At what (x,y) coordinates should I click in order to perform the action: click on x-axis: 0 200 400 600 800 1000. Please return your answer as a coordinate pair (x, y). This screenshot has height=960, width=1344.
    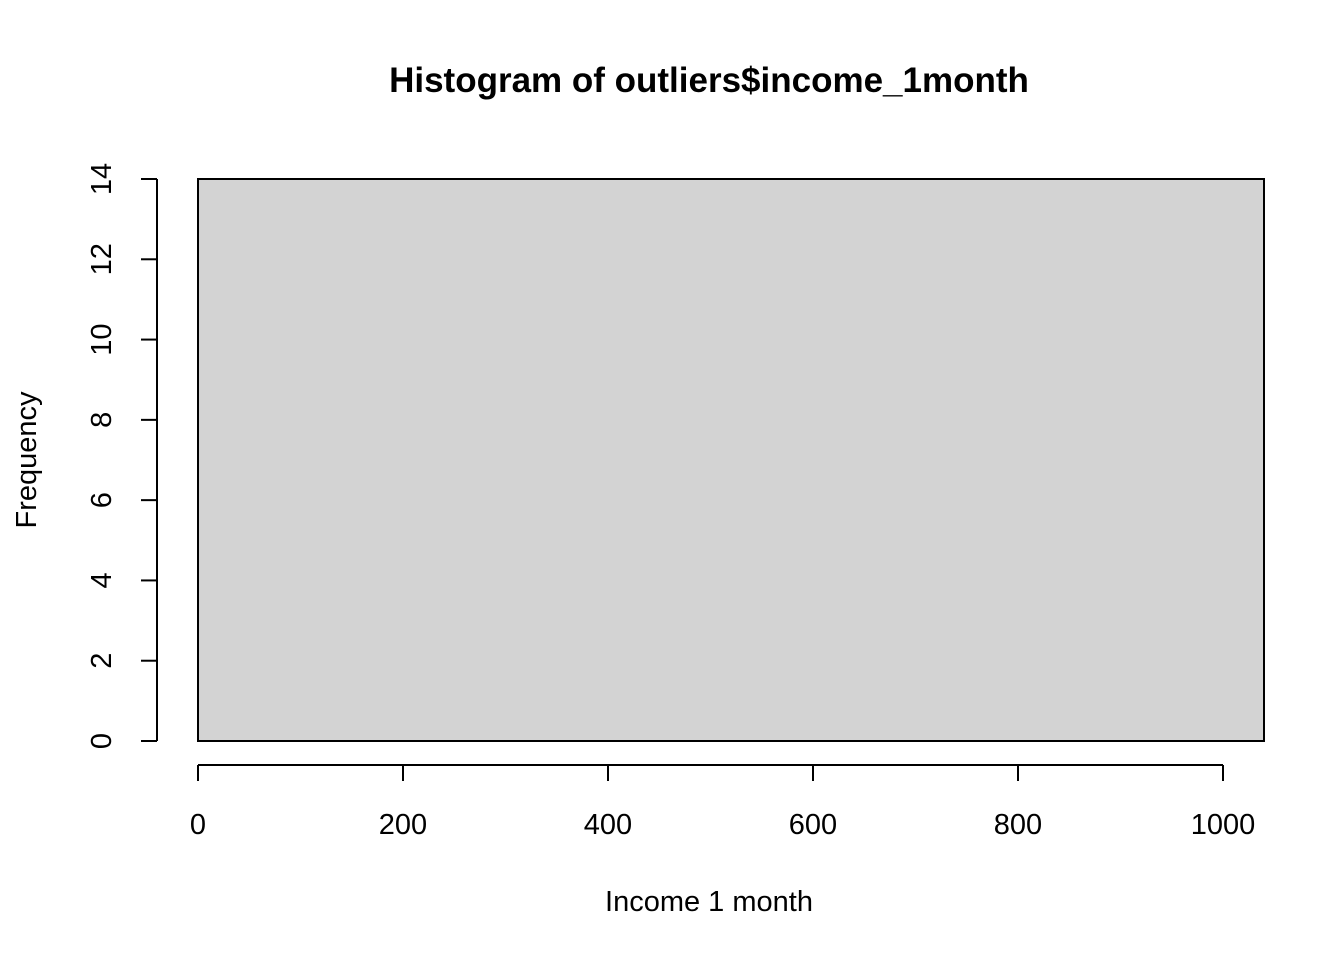
    Looking at the image, I should click on (723, 802).